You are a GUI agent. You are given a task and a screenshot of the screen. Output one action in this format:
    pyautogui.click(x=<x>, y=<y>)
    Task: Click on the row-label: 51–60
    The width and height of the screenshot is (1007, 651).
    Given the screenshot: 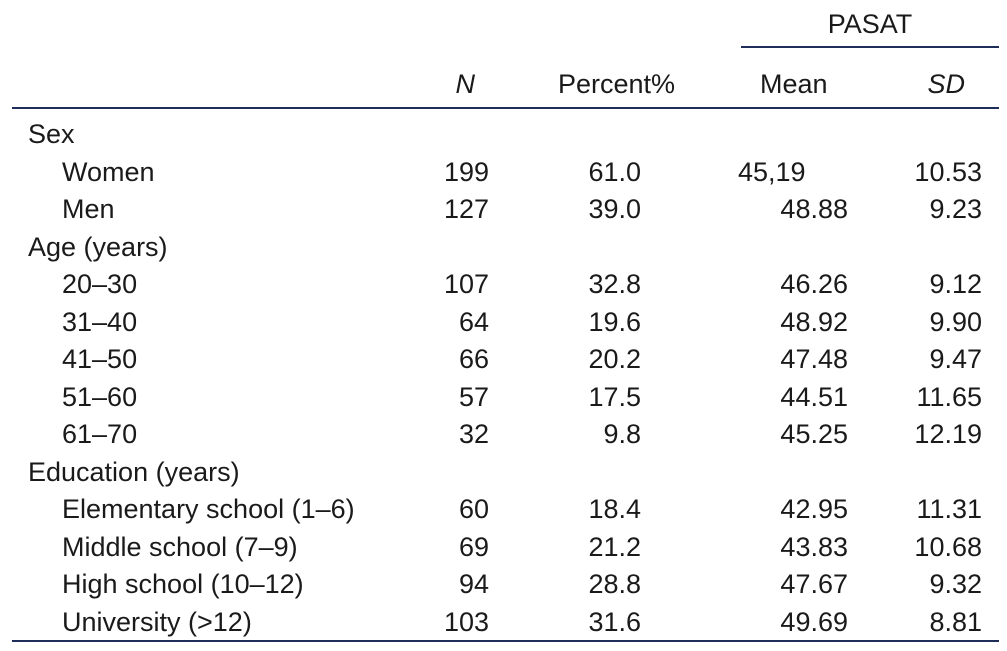 What is the action you would take?
    pyautogui.click(x=100, y=396)
    